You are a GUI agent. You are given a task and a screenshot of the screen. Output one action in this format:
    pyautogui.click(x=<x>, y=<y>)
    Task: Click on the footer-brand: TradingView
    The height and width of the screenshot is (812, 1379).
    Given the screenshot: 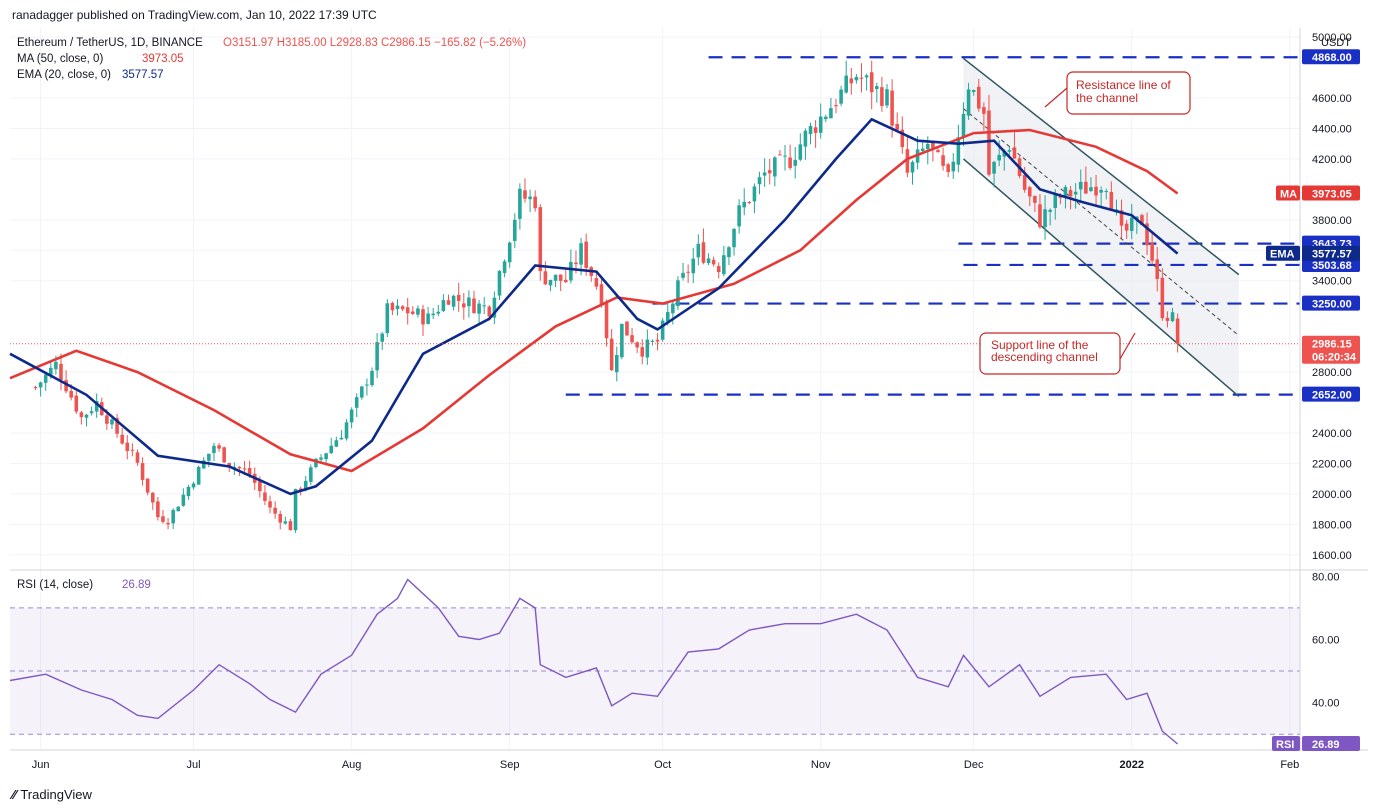 What is the action you would take?
    pyautogui.click(x=56, y=794)
    